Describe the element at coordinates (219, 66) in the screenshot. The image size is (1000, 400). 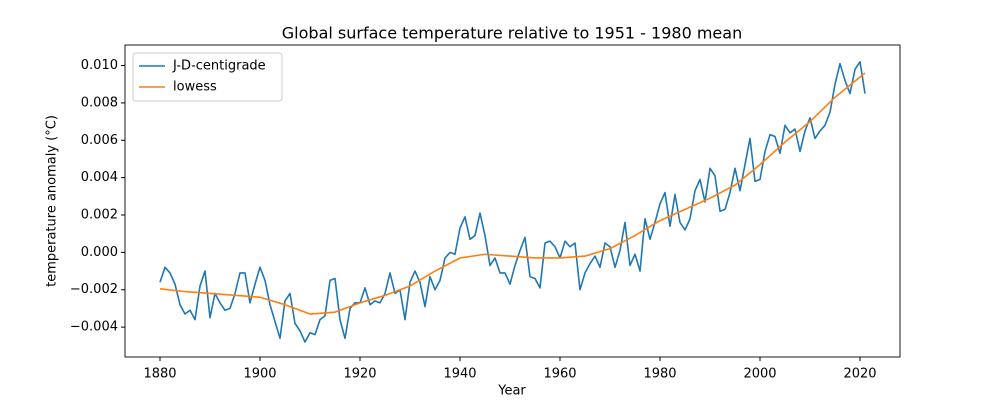
I see `legend-label: J-D-centigrade` at that location.